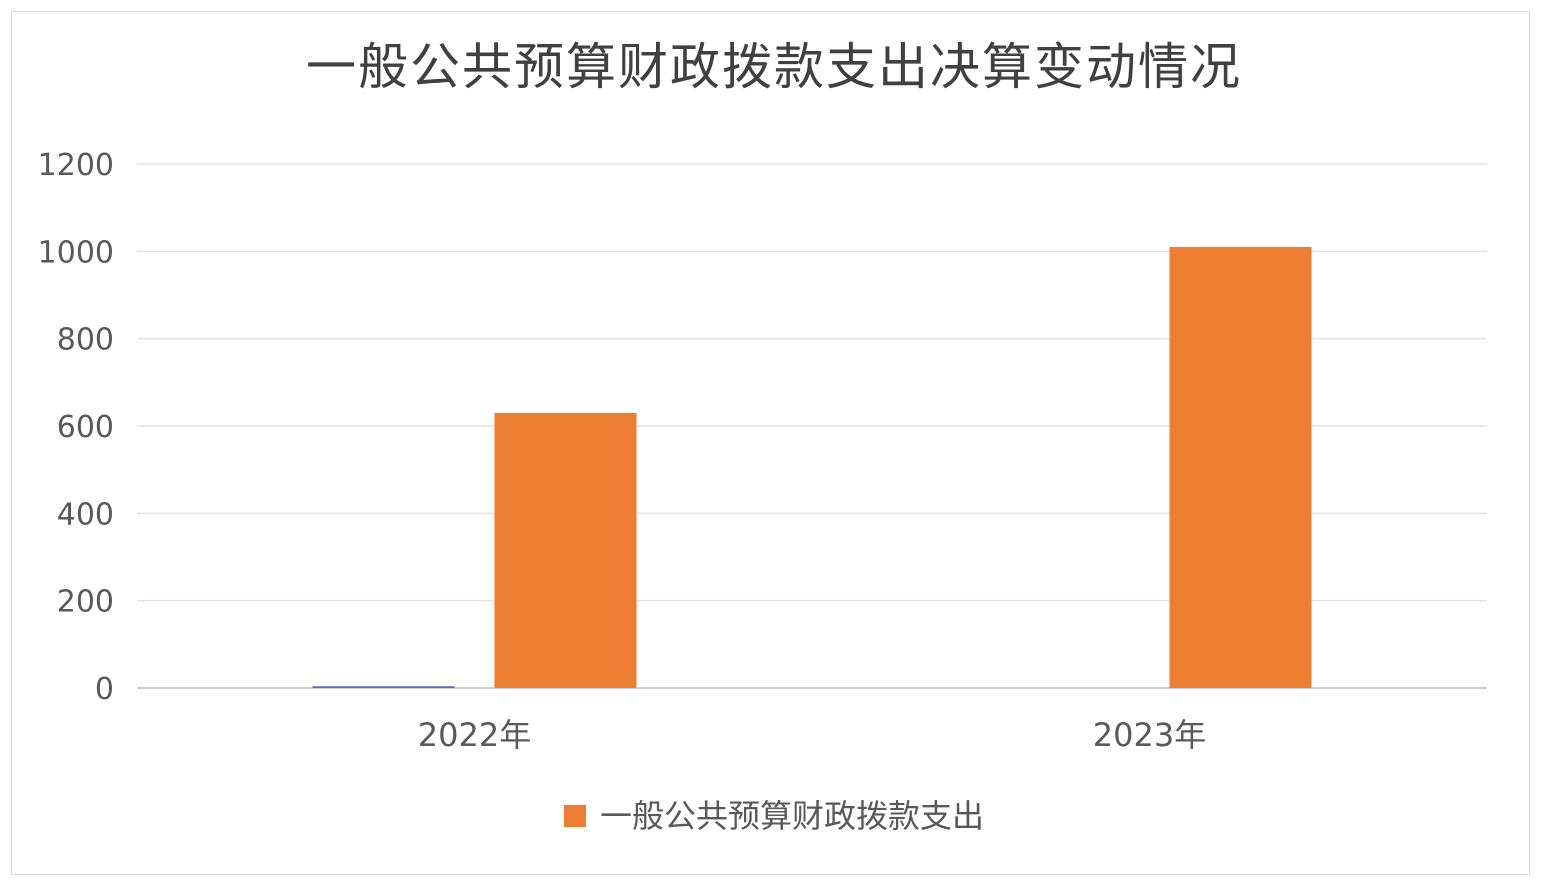  I want to click on y-tick-label: 1000, so click(76, 252).